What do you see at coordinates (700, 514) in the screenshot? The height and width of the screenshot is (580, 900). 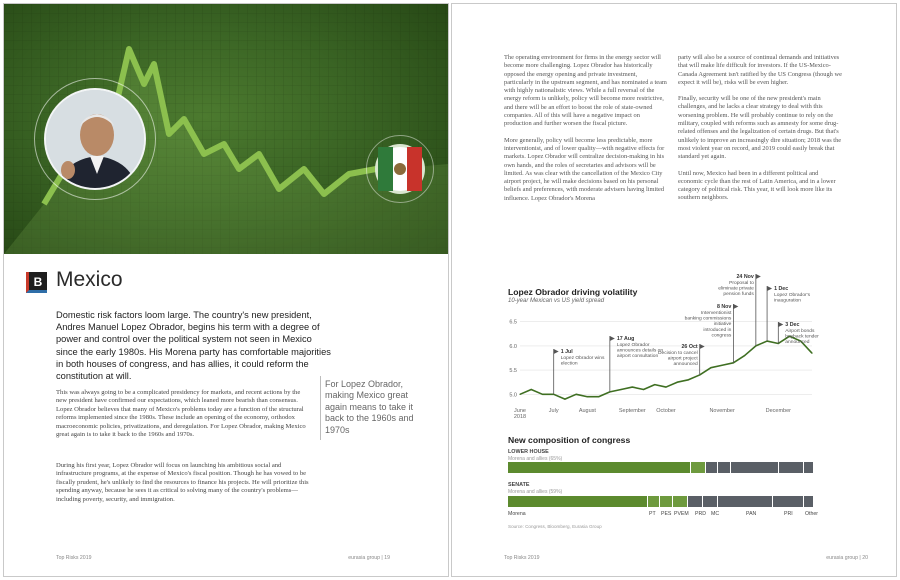 I see `party-label: PRD` at bounding box center [700, 514].